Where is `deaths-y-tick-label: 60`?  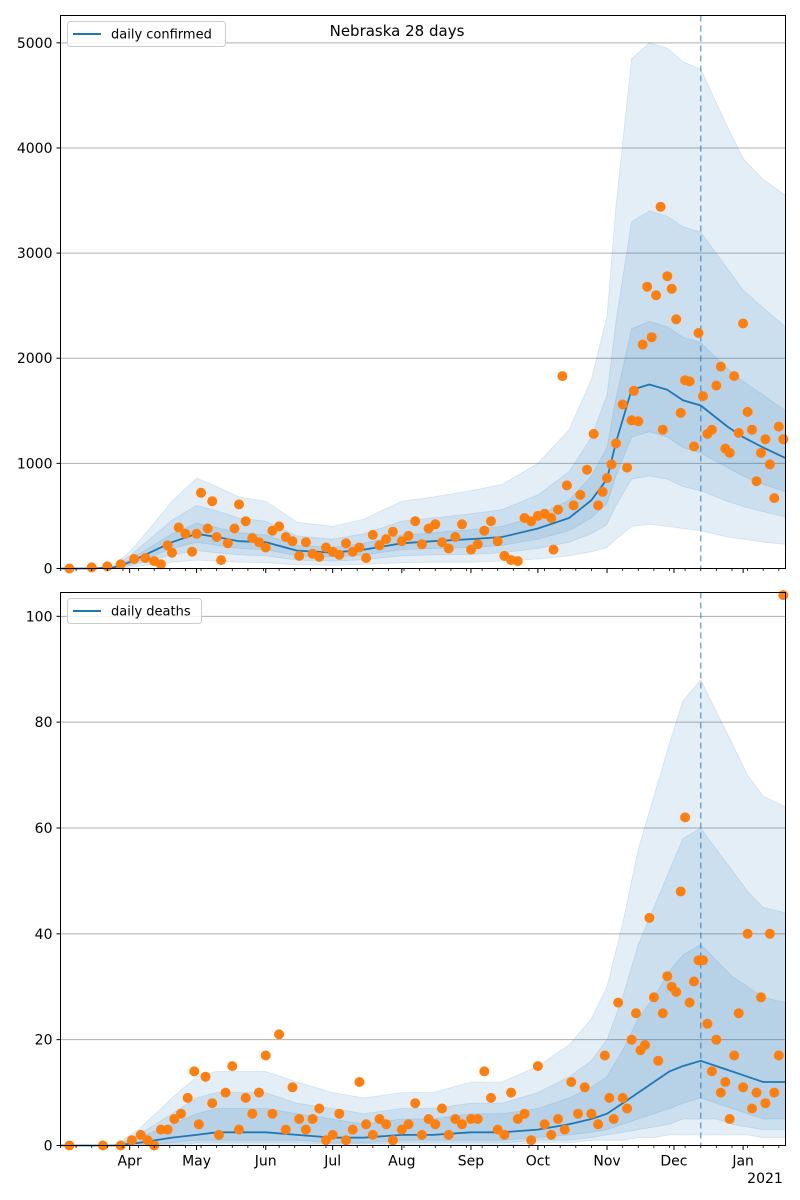
deaths-y-tick-label: 60 is located at coordinates (44, 829).